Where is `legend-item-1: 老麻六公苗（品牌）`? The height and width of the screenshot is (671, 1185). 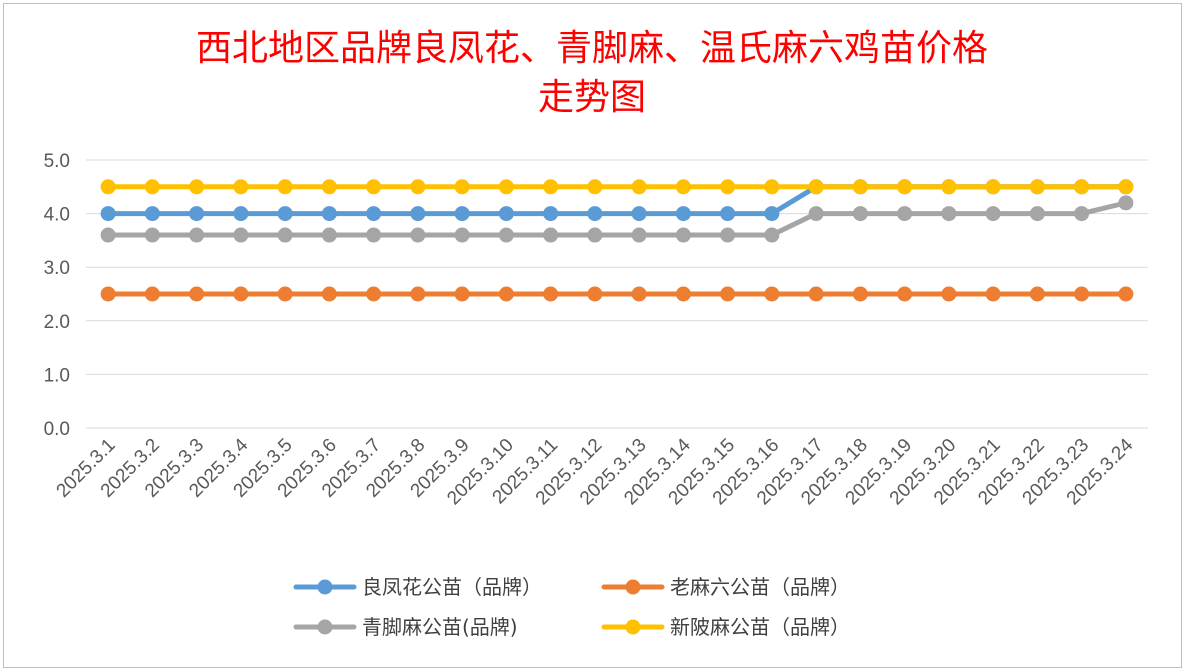 legend-item-1: 老麻六公苗（品牌） is located at coordinates (725, 587).